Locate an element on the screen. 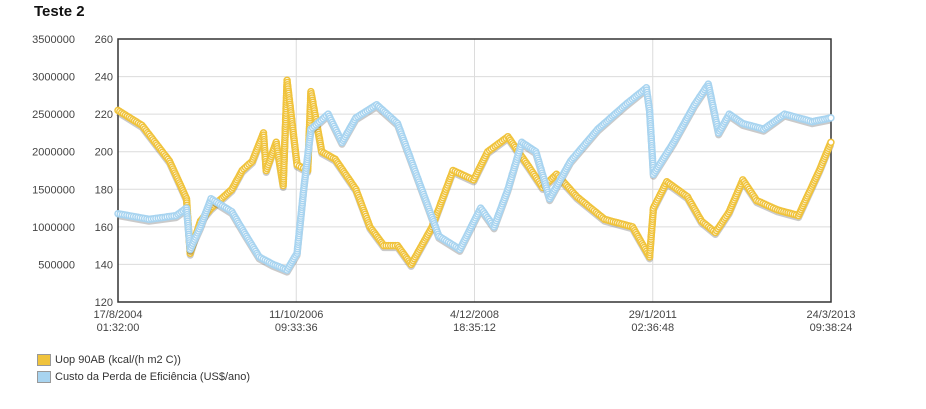  x-tick-date: 29/1/2011 is located at coordinates (653, 315).